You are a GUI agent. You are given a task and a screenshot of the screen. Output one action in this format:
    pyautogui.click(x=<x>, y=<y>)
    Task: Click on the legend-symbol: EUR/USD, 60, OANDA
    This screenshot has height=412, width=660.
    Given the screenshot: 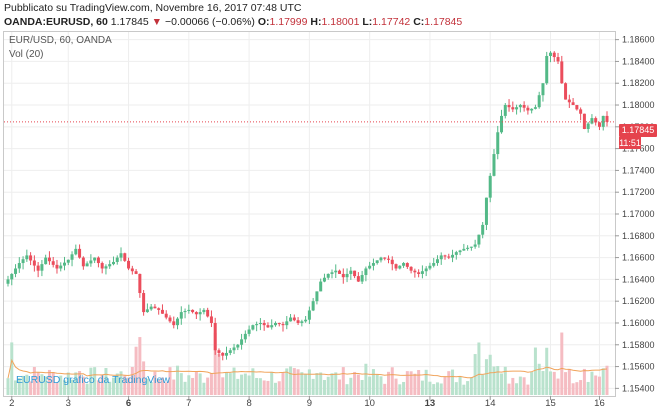 What is the action you would take?
    pyautogui.click(x=60, y=40)
    